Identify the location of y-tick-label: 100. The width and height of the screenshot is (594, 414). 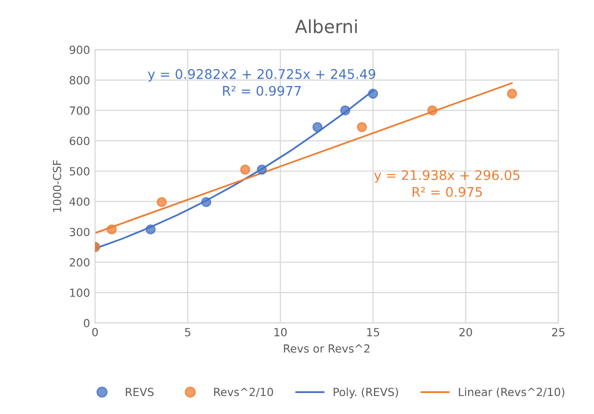
(80, 292).